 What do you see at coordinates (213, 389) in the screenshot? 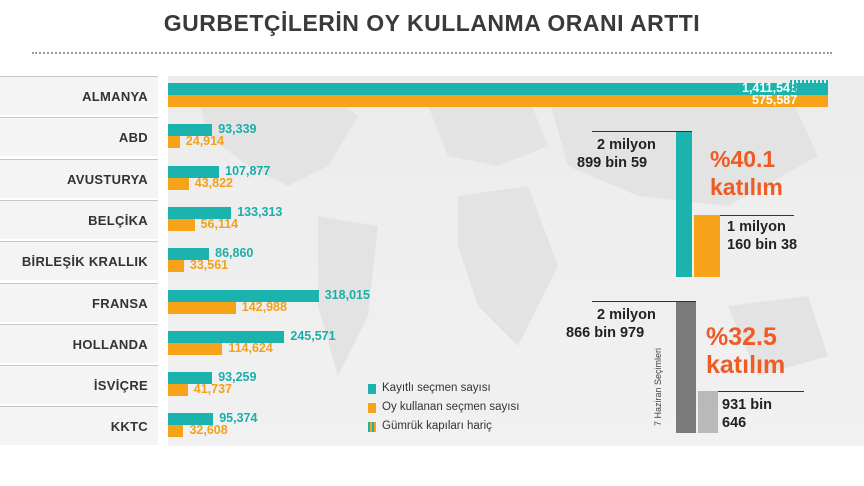
I see `value-label-voted: 41,737` at bounding box center [213, 389].